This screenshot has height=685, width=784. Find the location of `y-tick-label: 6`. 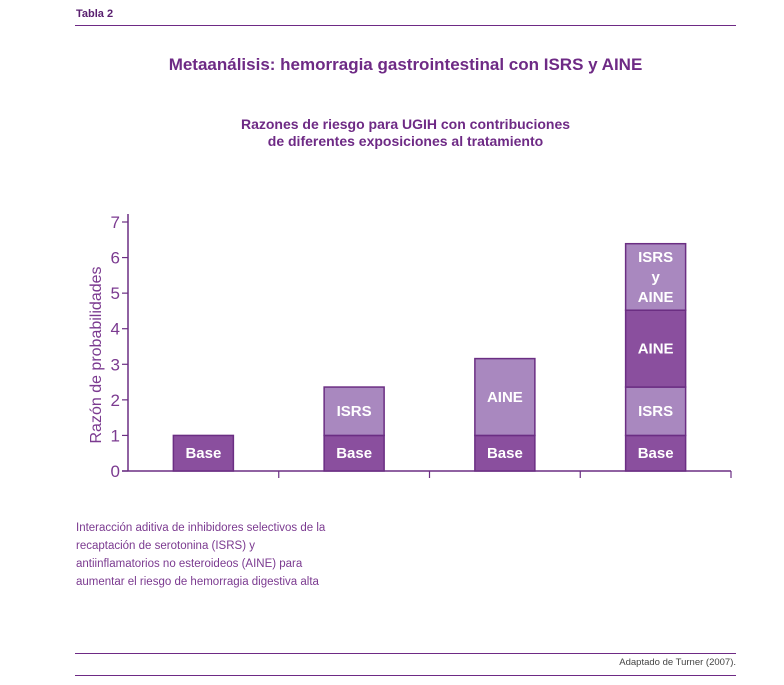

y-tick-label: 6 is located at coordinates (115, 258).